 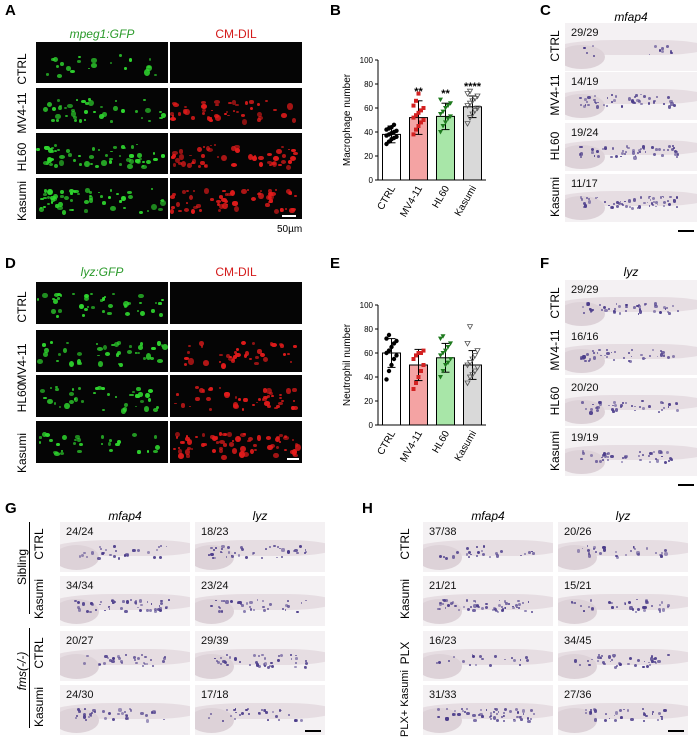 I want to click on ish-embryo-image: 34/45, so click(x=623, y=656).